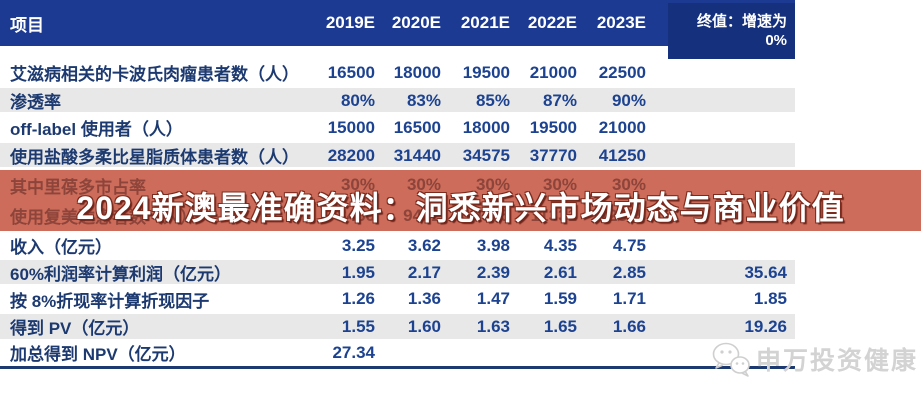 The height and width of the screenshot is (400, 921). I want to click on cell-value: 2.85, so click(629, 272).